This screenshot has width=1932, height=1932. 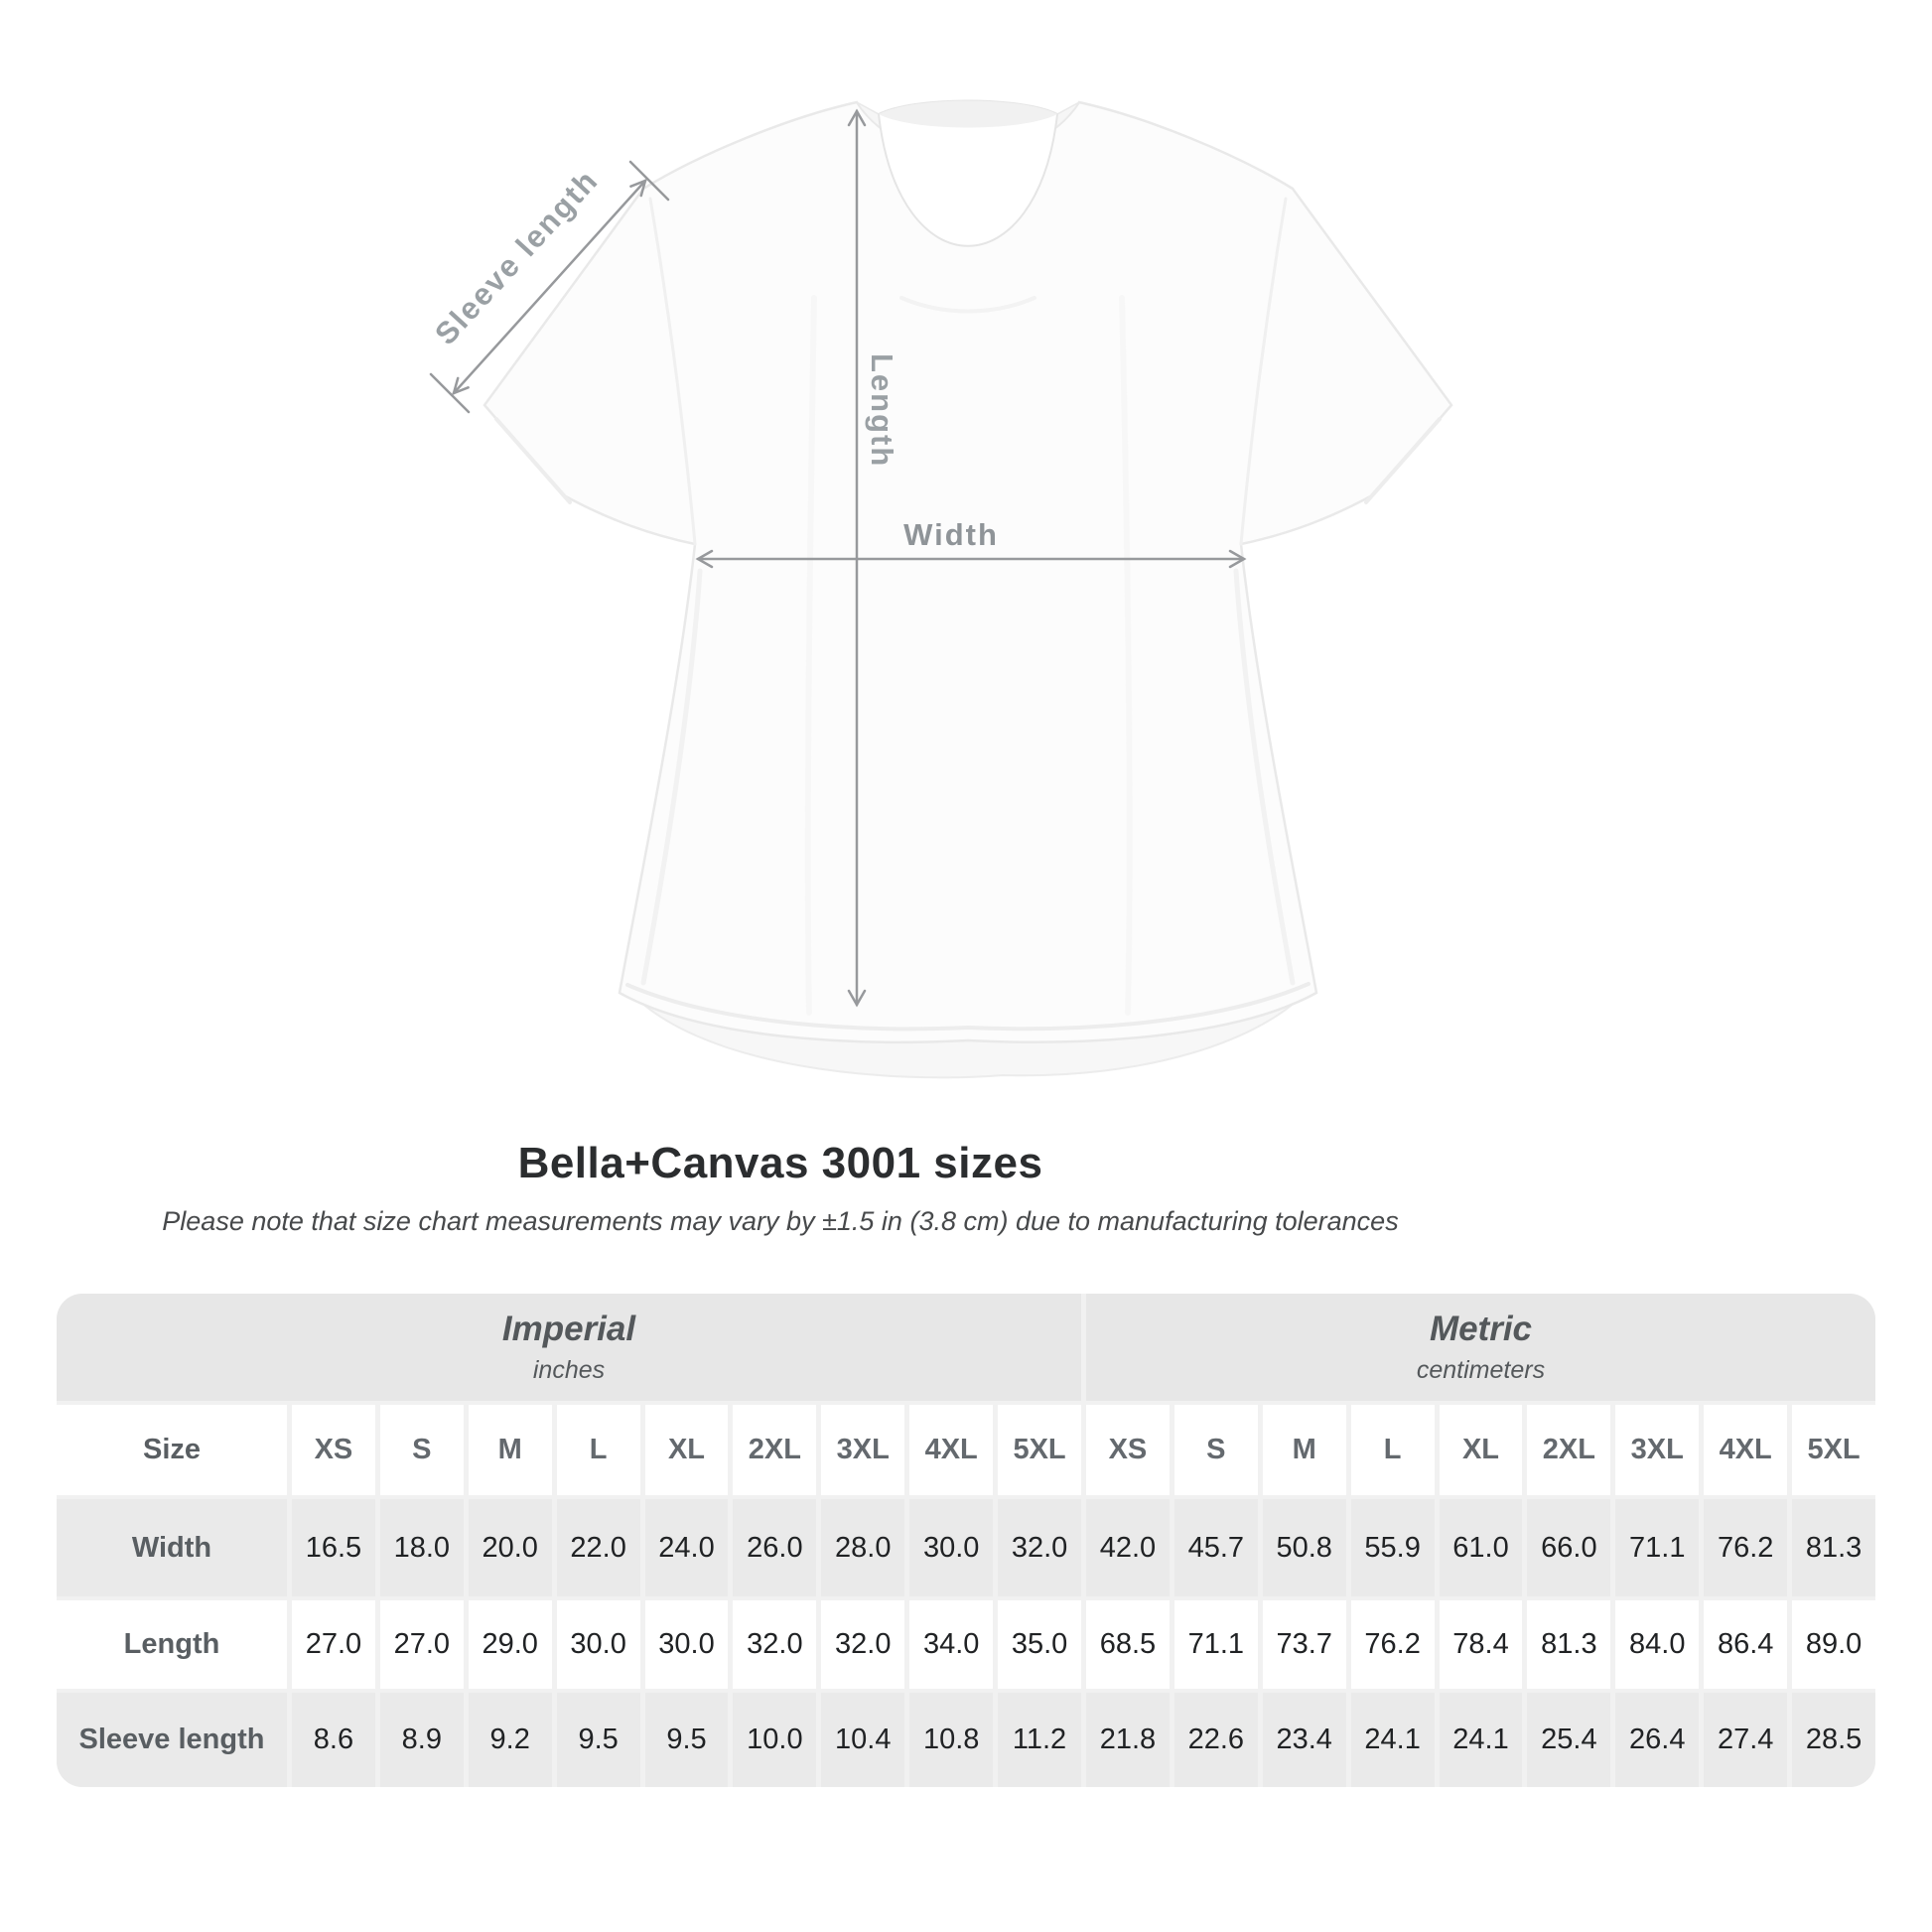 I want to click on imperial-section-header: Imperial inches, so click(x=569, y=1348).